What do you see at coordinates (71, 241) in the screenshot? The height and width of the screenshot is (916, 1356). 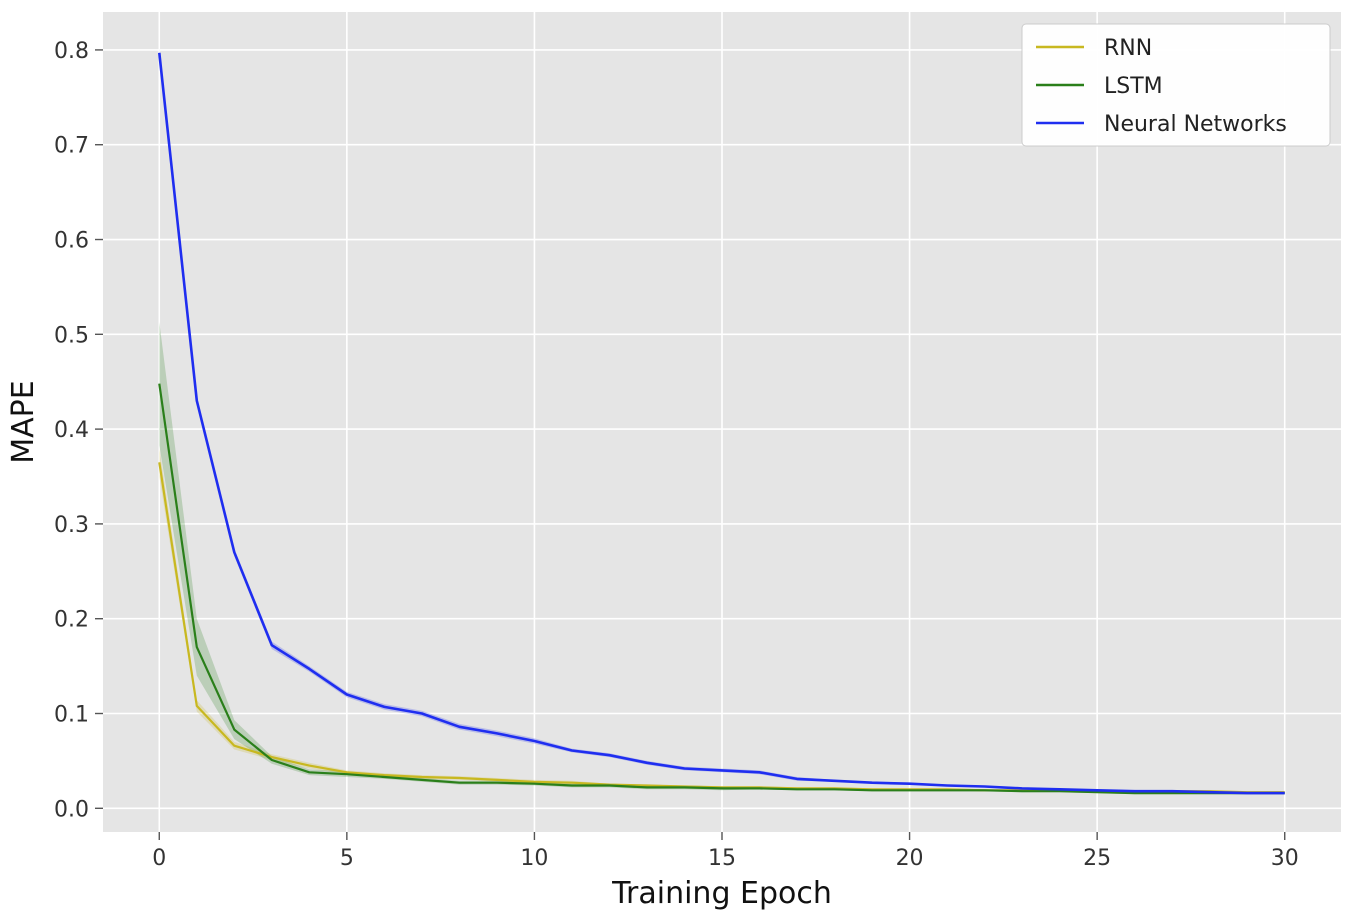 I see `y-tick-label: 0.6` at bounding box center [71, 241].